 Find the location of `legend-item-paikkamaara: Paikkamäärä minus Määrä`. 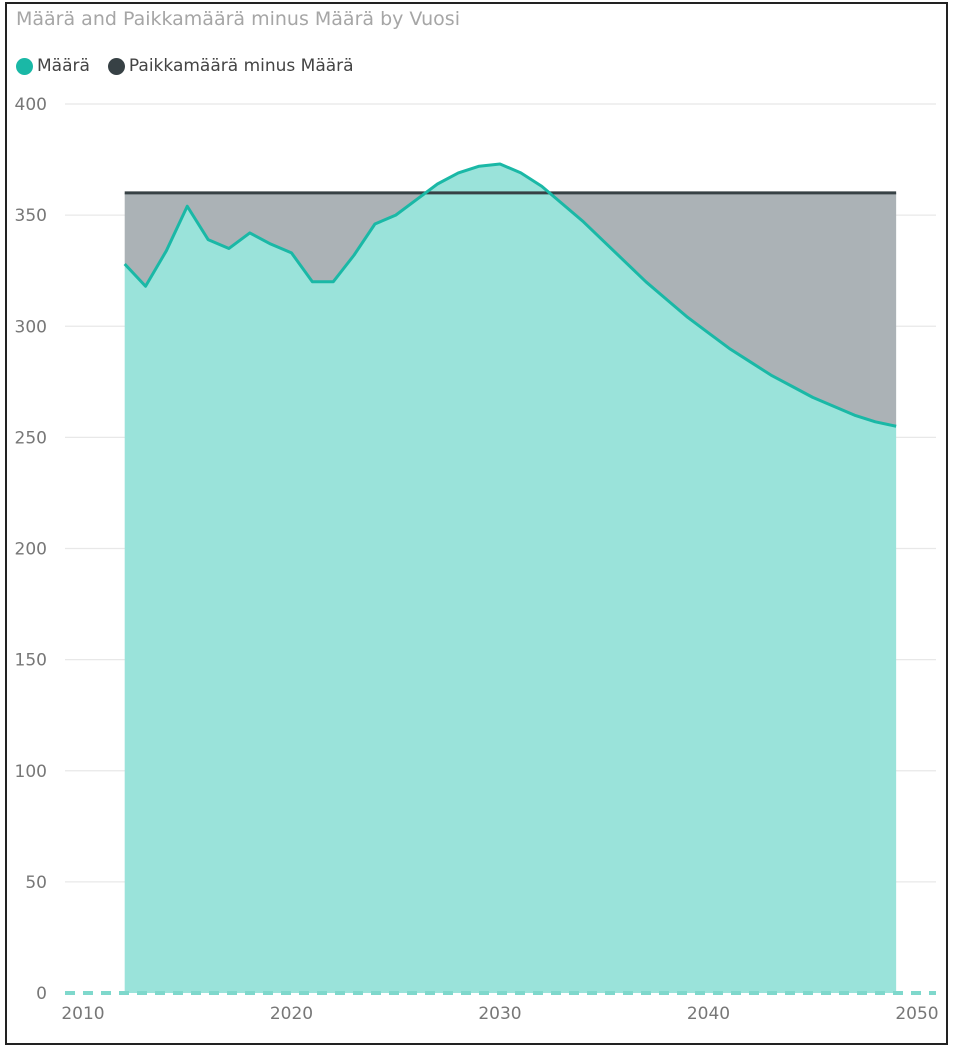

legend-item-paikkamaara: Paikkamäärä minus Määrä is located at coordinates (230, 66).